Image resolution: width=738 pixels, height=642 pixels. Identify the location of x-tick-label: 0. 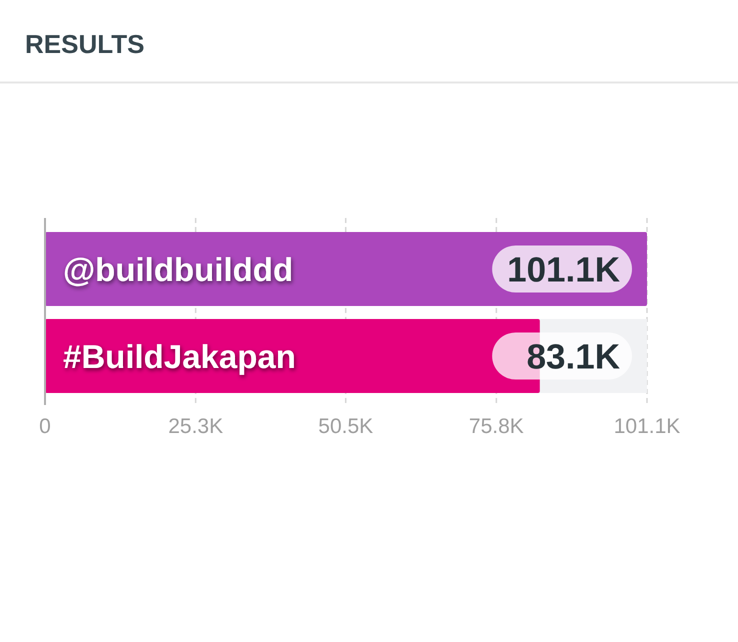
(45, 426).